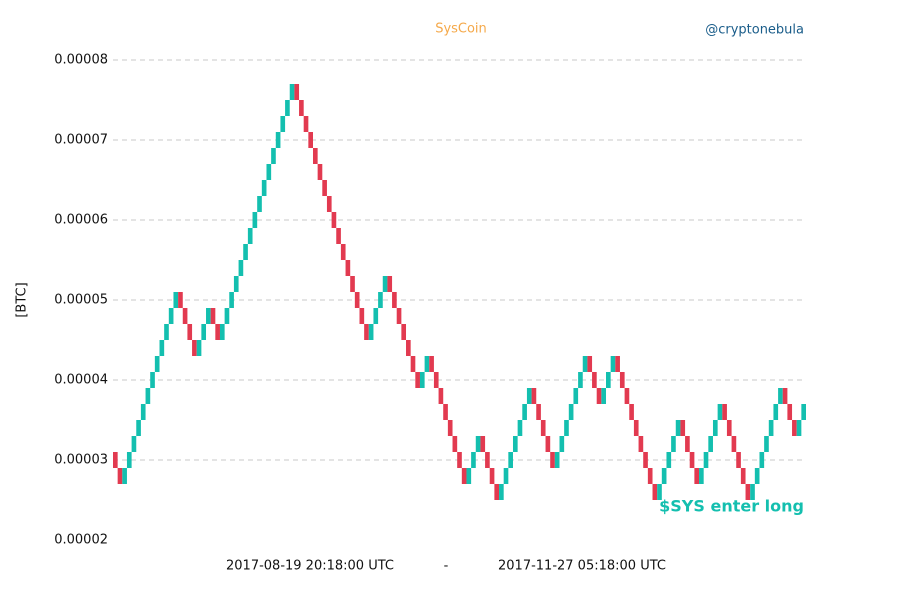  What do you see at coordinates (22, 299) in the screenshot?
I see `y-axis-label: [BTC]` at bounding box center [22, 299].